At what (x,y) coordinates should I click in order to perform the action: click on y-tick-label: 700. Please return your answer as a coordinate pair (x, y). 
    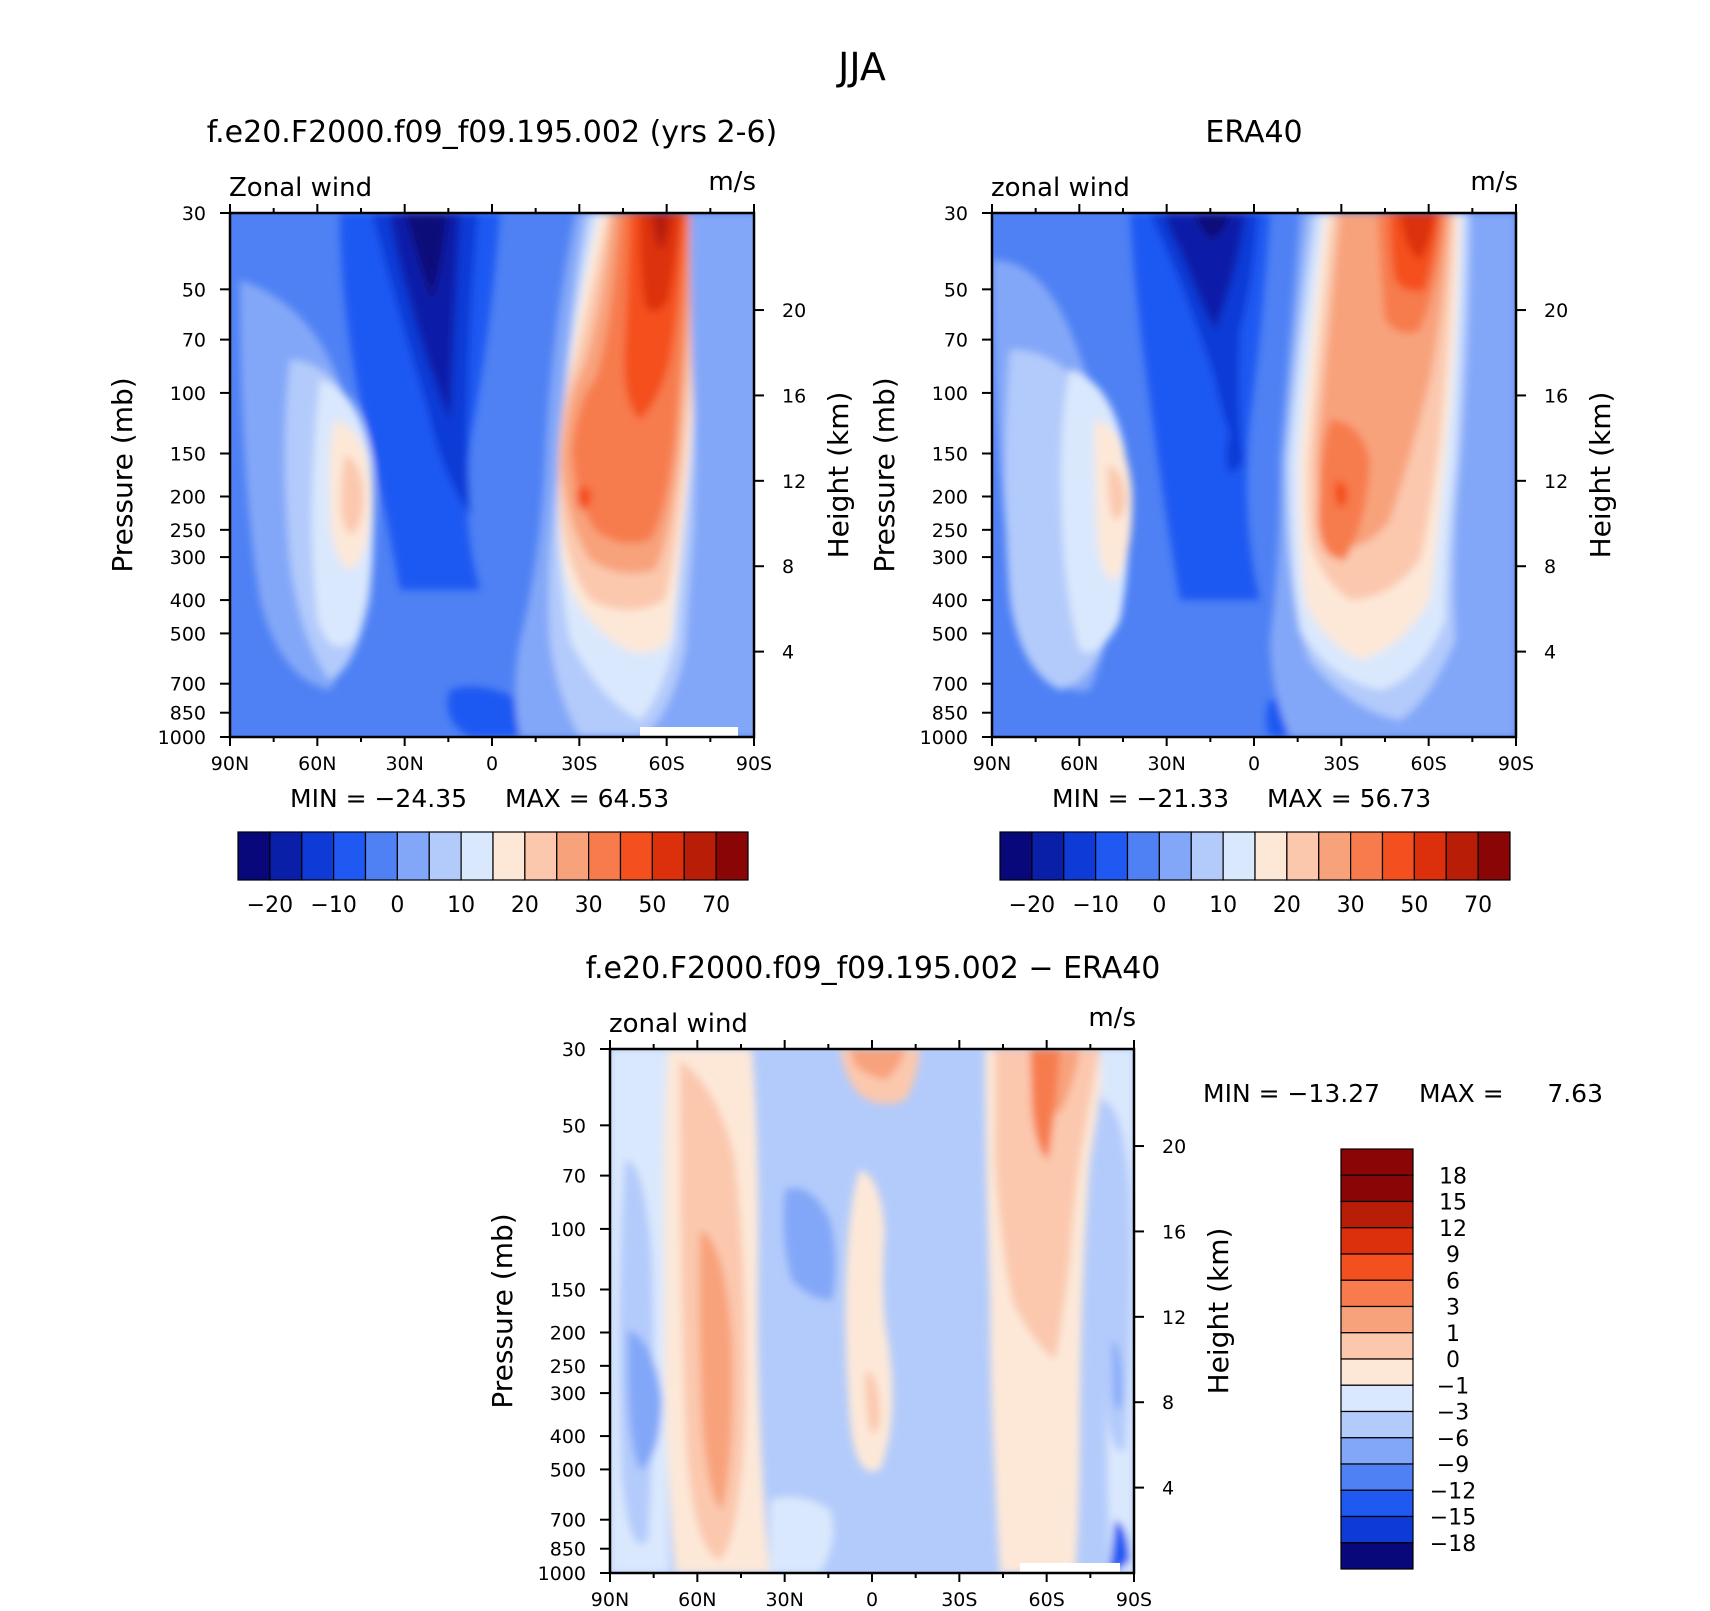
    Looking at the image, I should click on (568, 1521).